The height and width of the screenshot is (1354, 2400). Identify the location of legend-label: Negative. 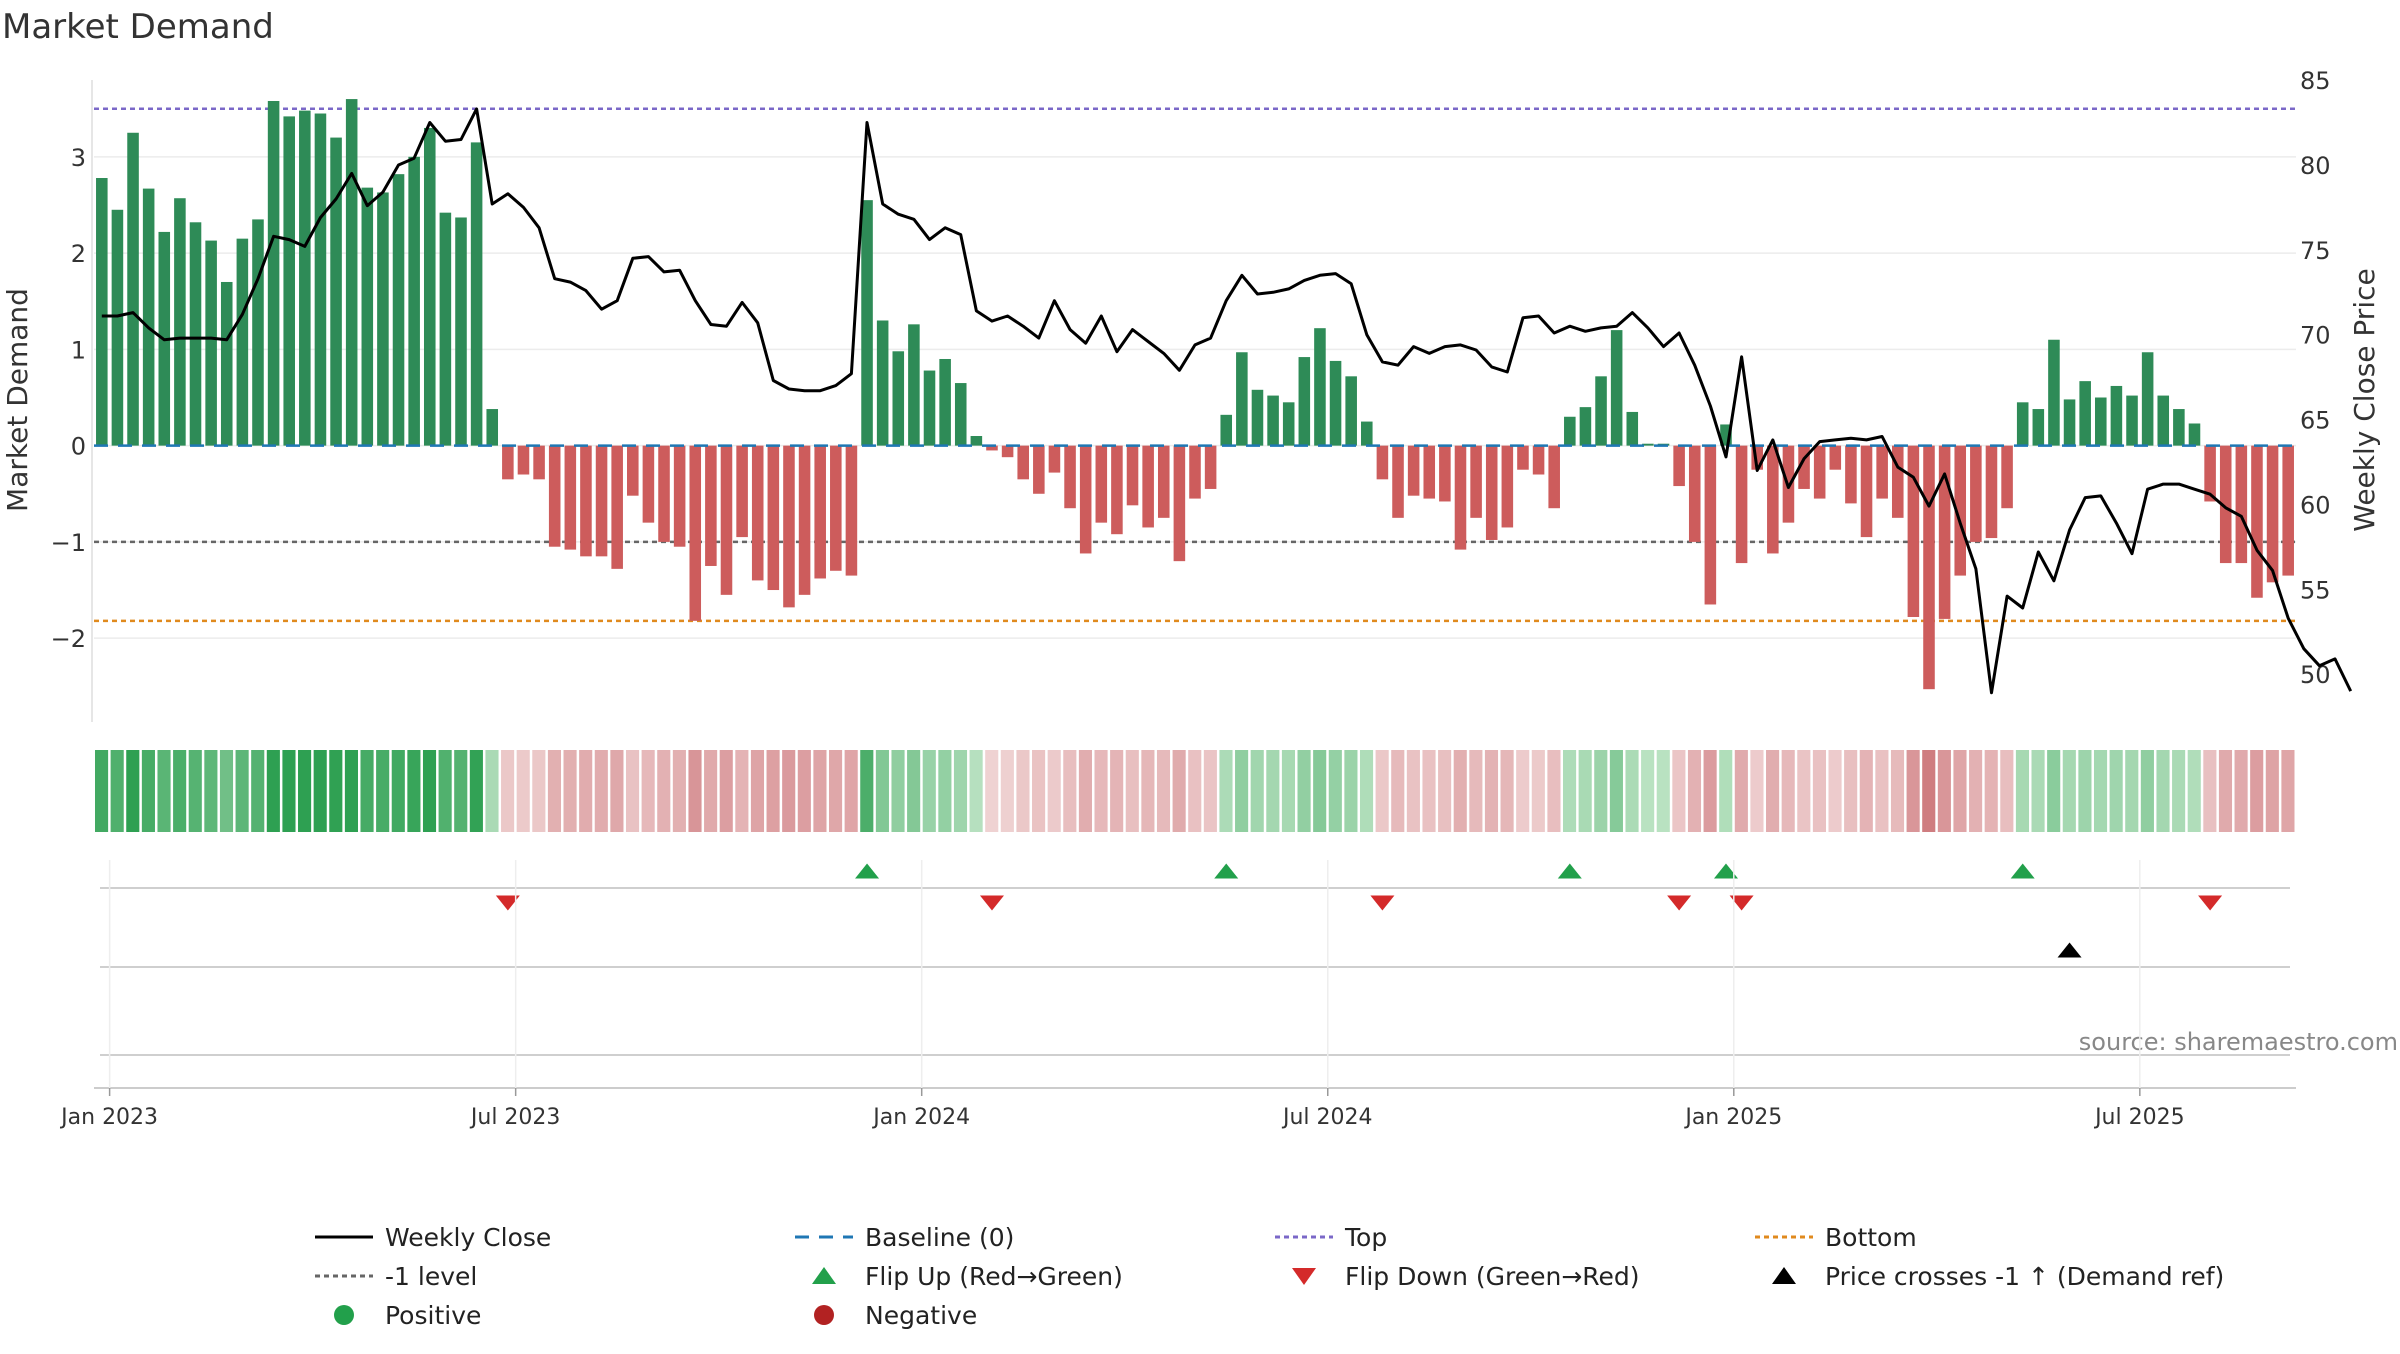
(921, 1315).